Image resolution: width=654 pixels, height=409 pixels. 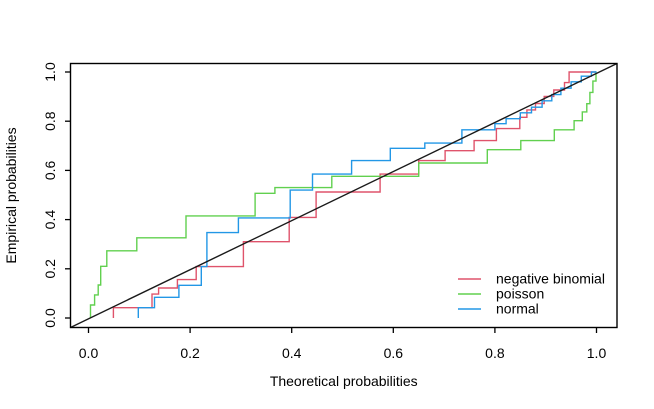 What do you see at coordinates (394, 353) in the screenshot?
I see `x-tick-label: 0.6` at bounding box center [394, 353].